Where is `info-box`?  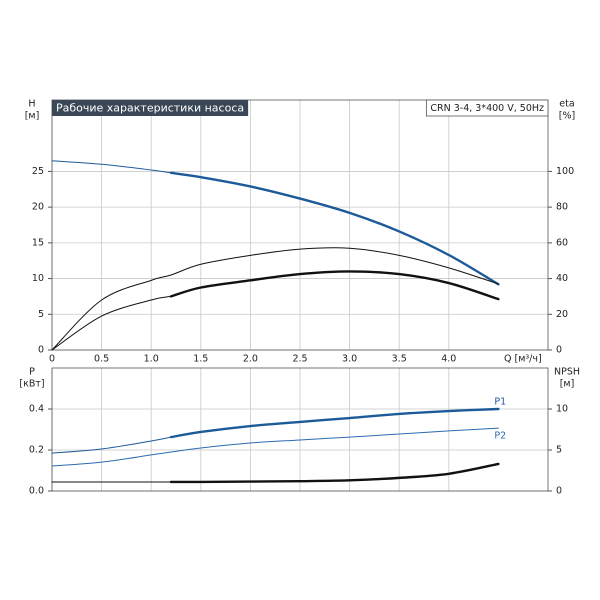 info-box is located at coordinates (487, 108).